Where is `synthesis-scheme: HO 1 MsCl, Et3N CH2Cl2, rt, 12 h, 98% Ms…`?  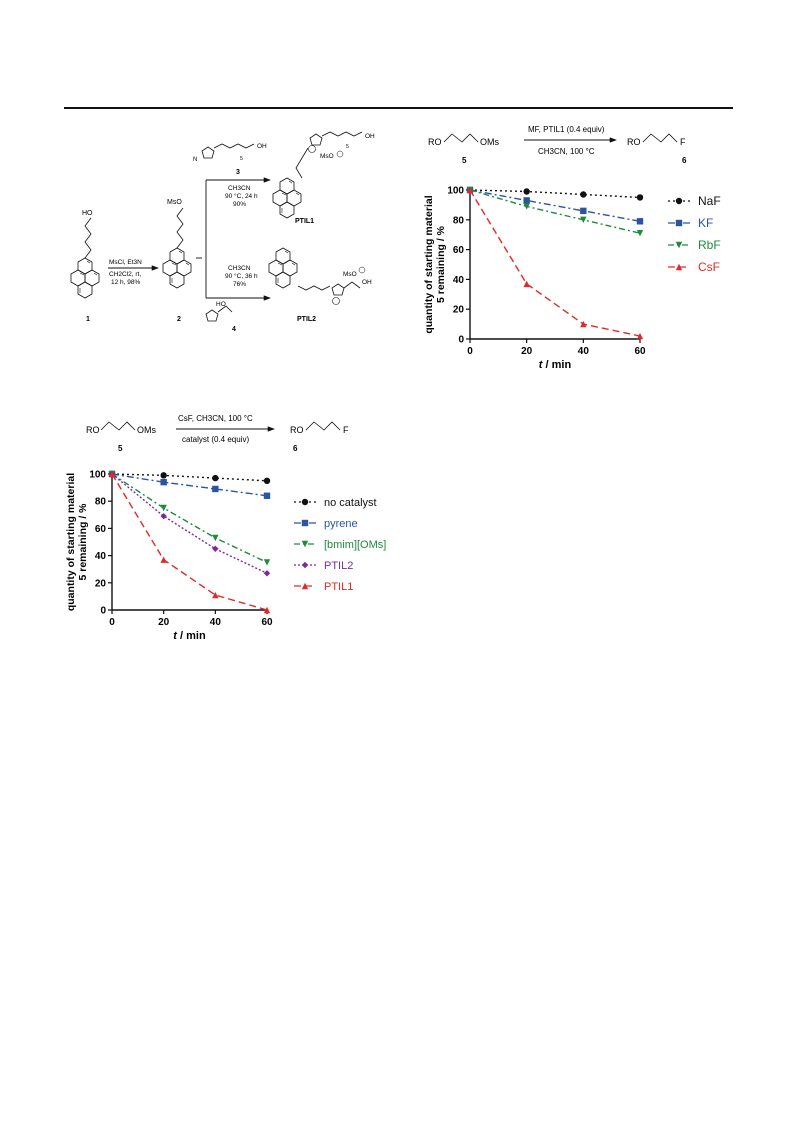 synthesis-scheme: HO 1 MsCl, Et3N CH2Cl2, rt, 12 h, 98% Ms… is located at coordinates (222, 232).